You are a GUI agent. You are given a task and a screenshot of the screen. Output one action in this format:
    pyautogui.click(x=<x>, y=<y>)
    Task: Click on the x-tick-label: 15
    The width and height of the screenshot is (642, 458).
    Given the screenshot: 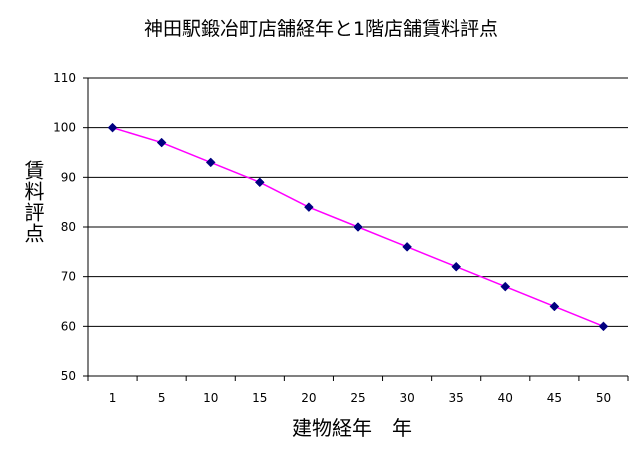 What is the action you would take?
    pyautogui.click(x=259, y=398)
    